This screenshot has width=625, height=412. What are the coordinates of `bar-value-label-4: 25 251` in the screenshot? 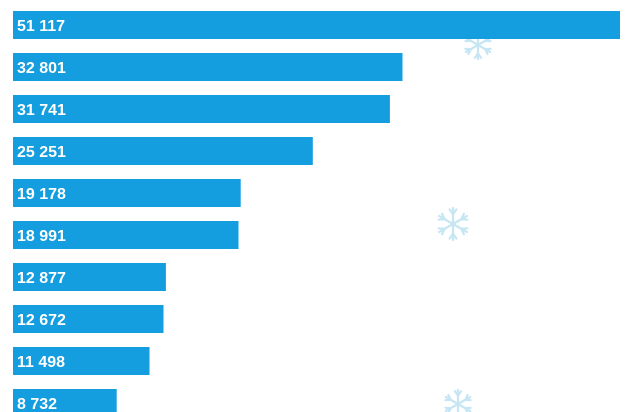 It's located at (41, 152).